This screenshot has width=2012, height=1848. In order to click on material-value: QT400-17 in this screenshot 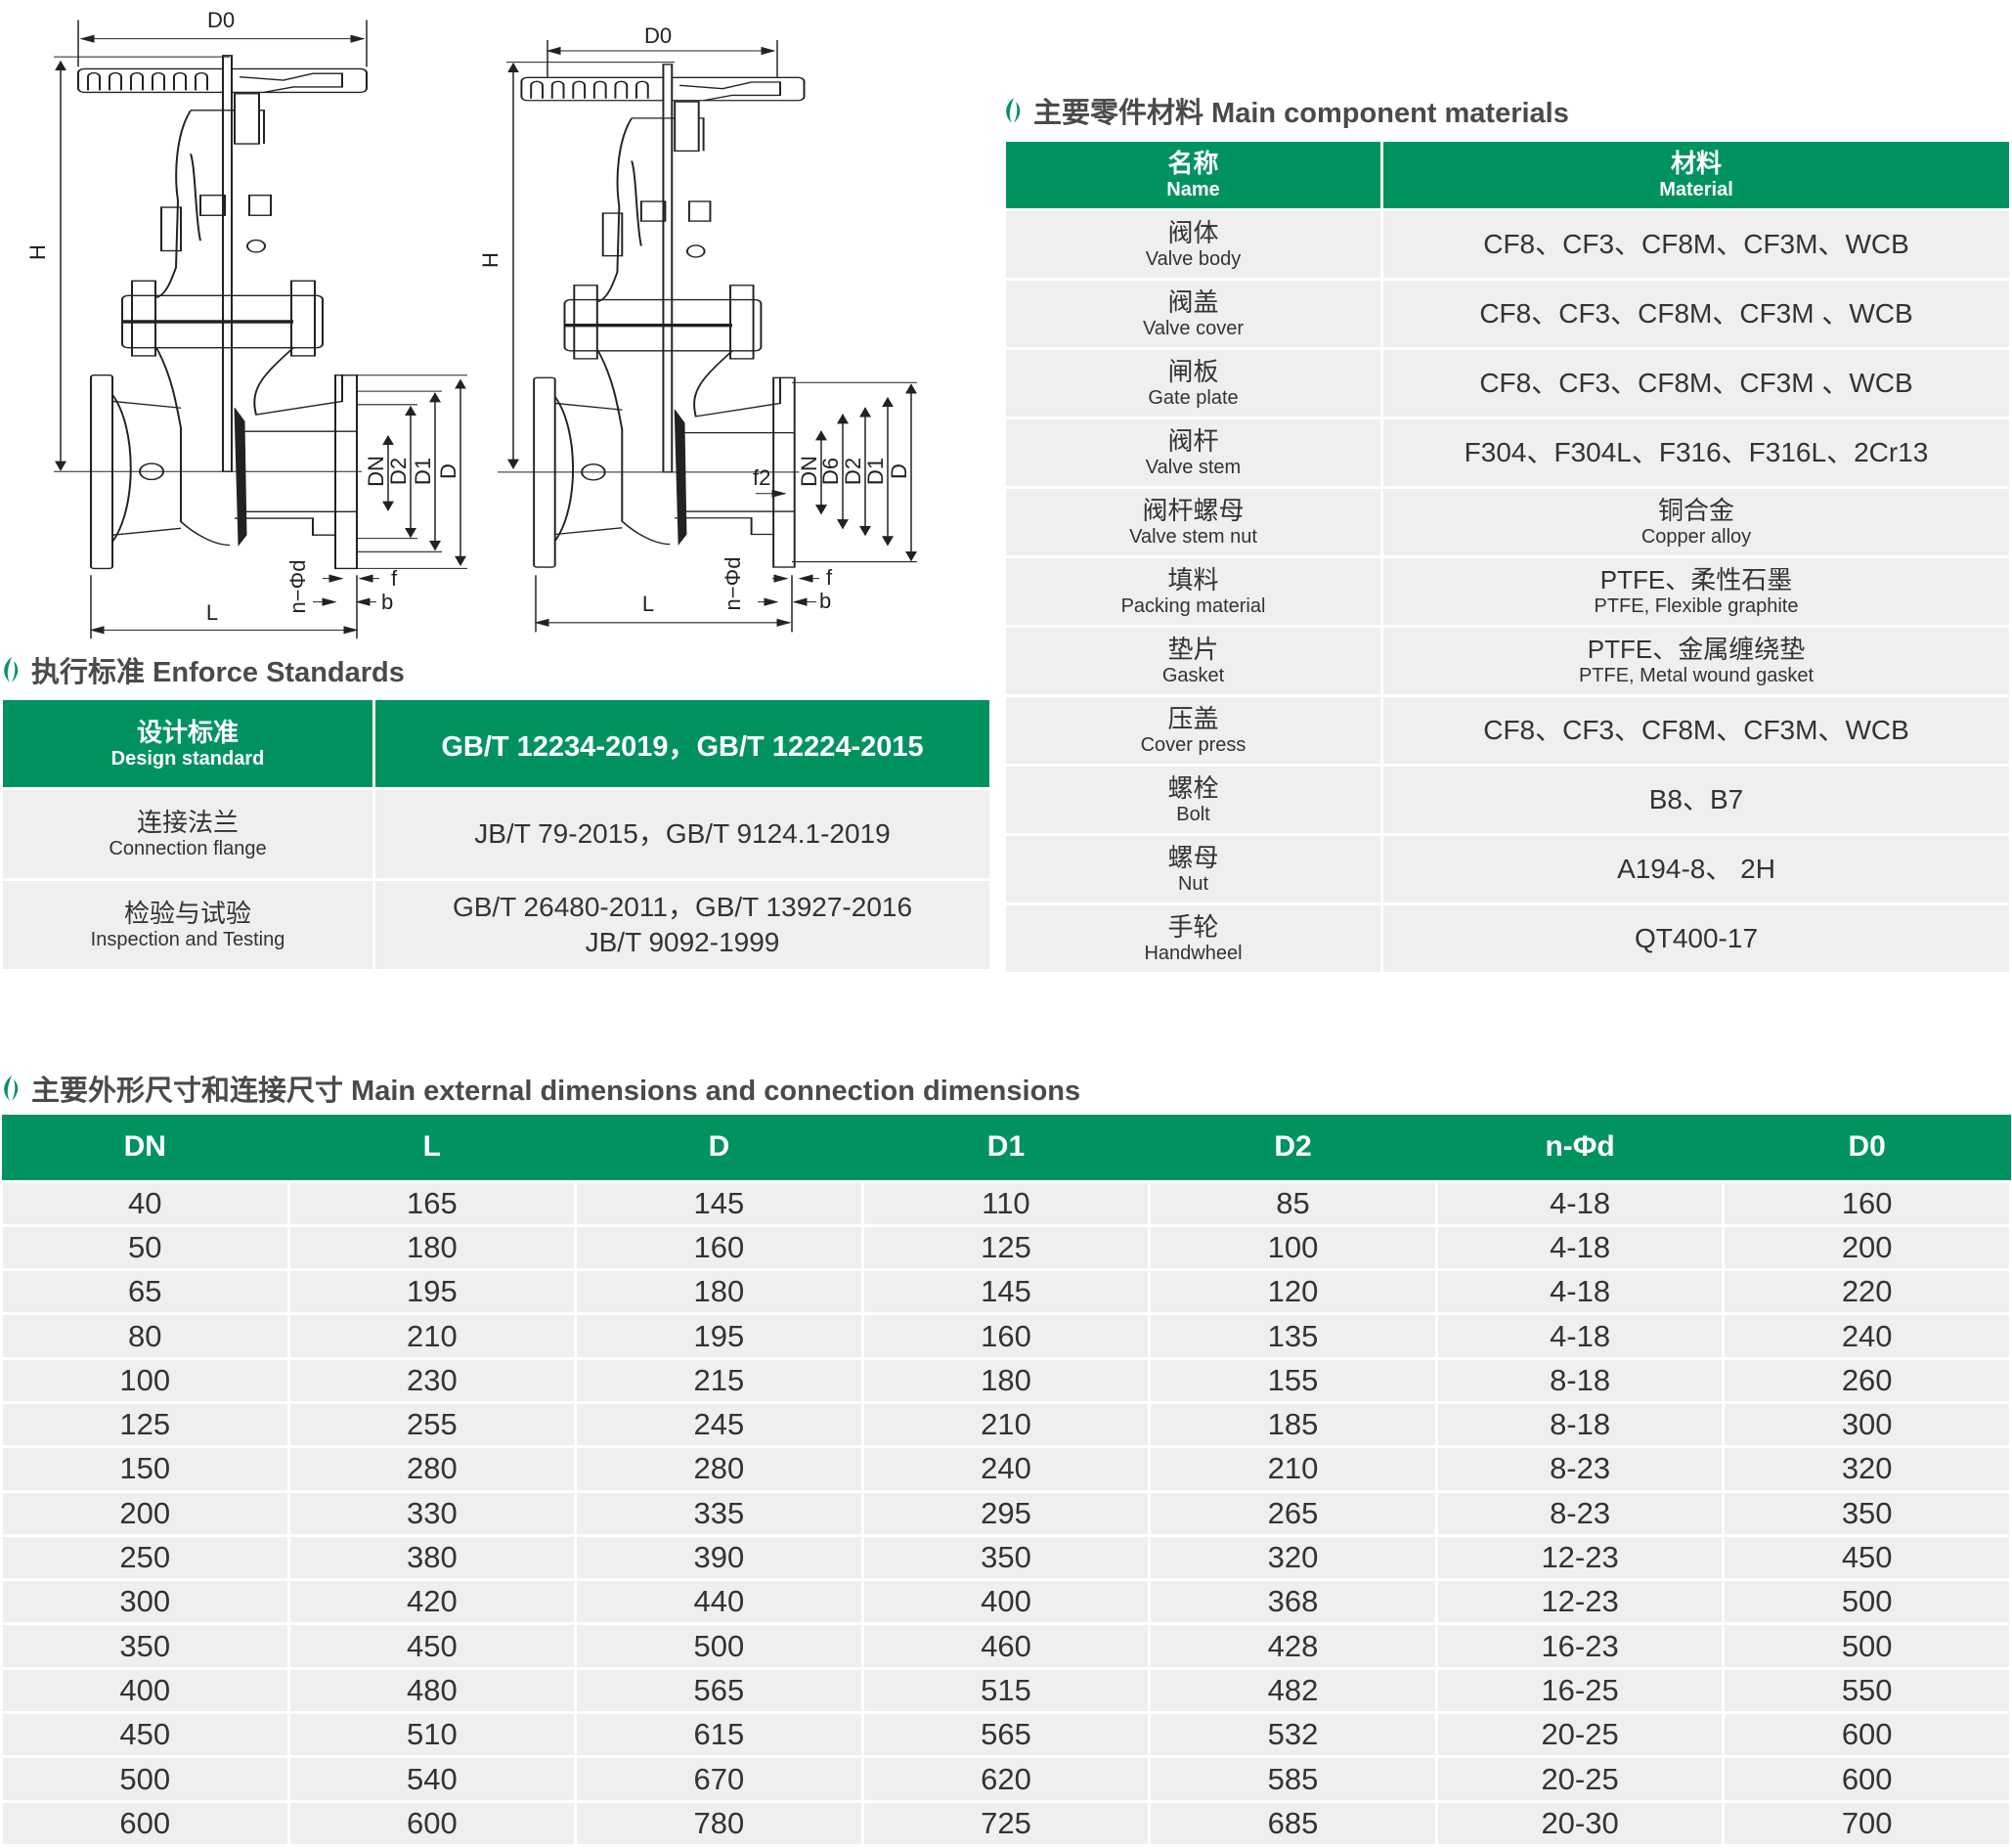, I will do `click(1696, 938)`.